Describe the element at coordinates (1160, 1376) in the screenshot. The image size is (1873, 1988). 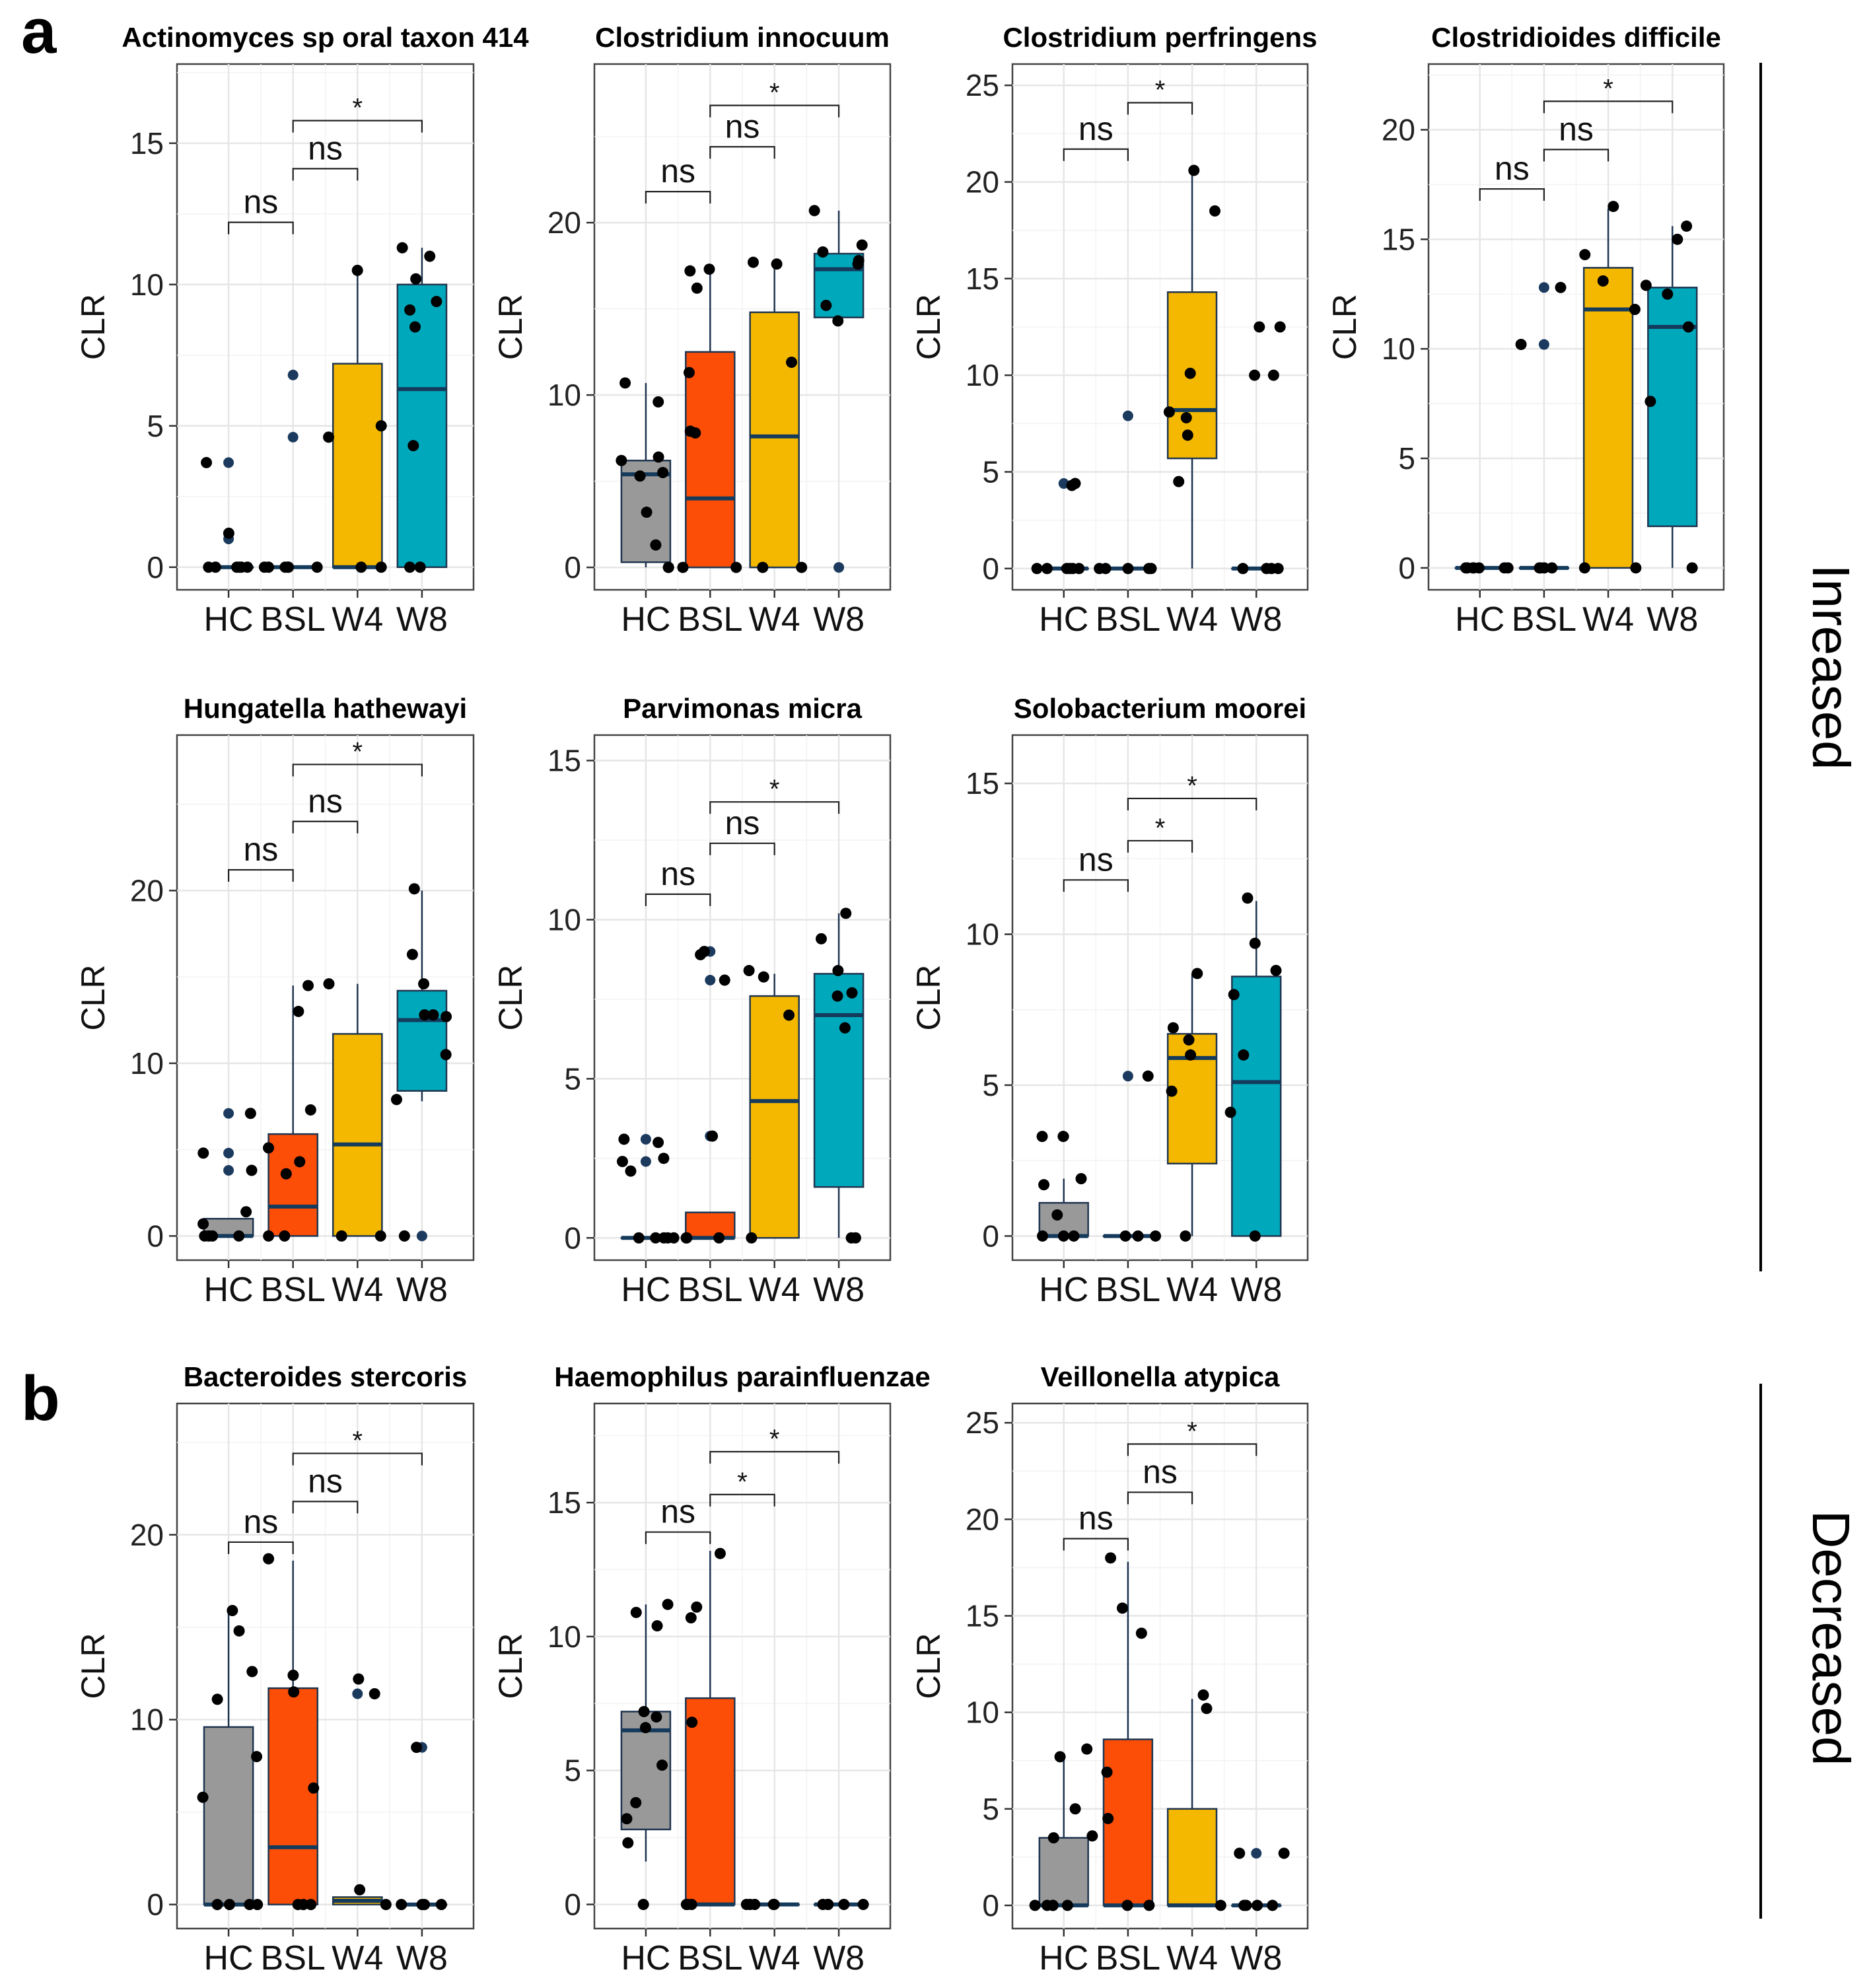
I see `plot-title: Veillonella atypica` at that location.